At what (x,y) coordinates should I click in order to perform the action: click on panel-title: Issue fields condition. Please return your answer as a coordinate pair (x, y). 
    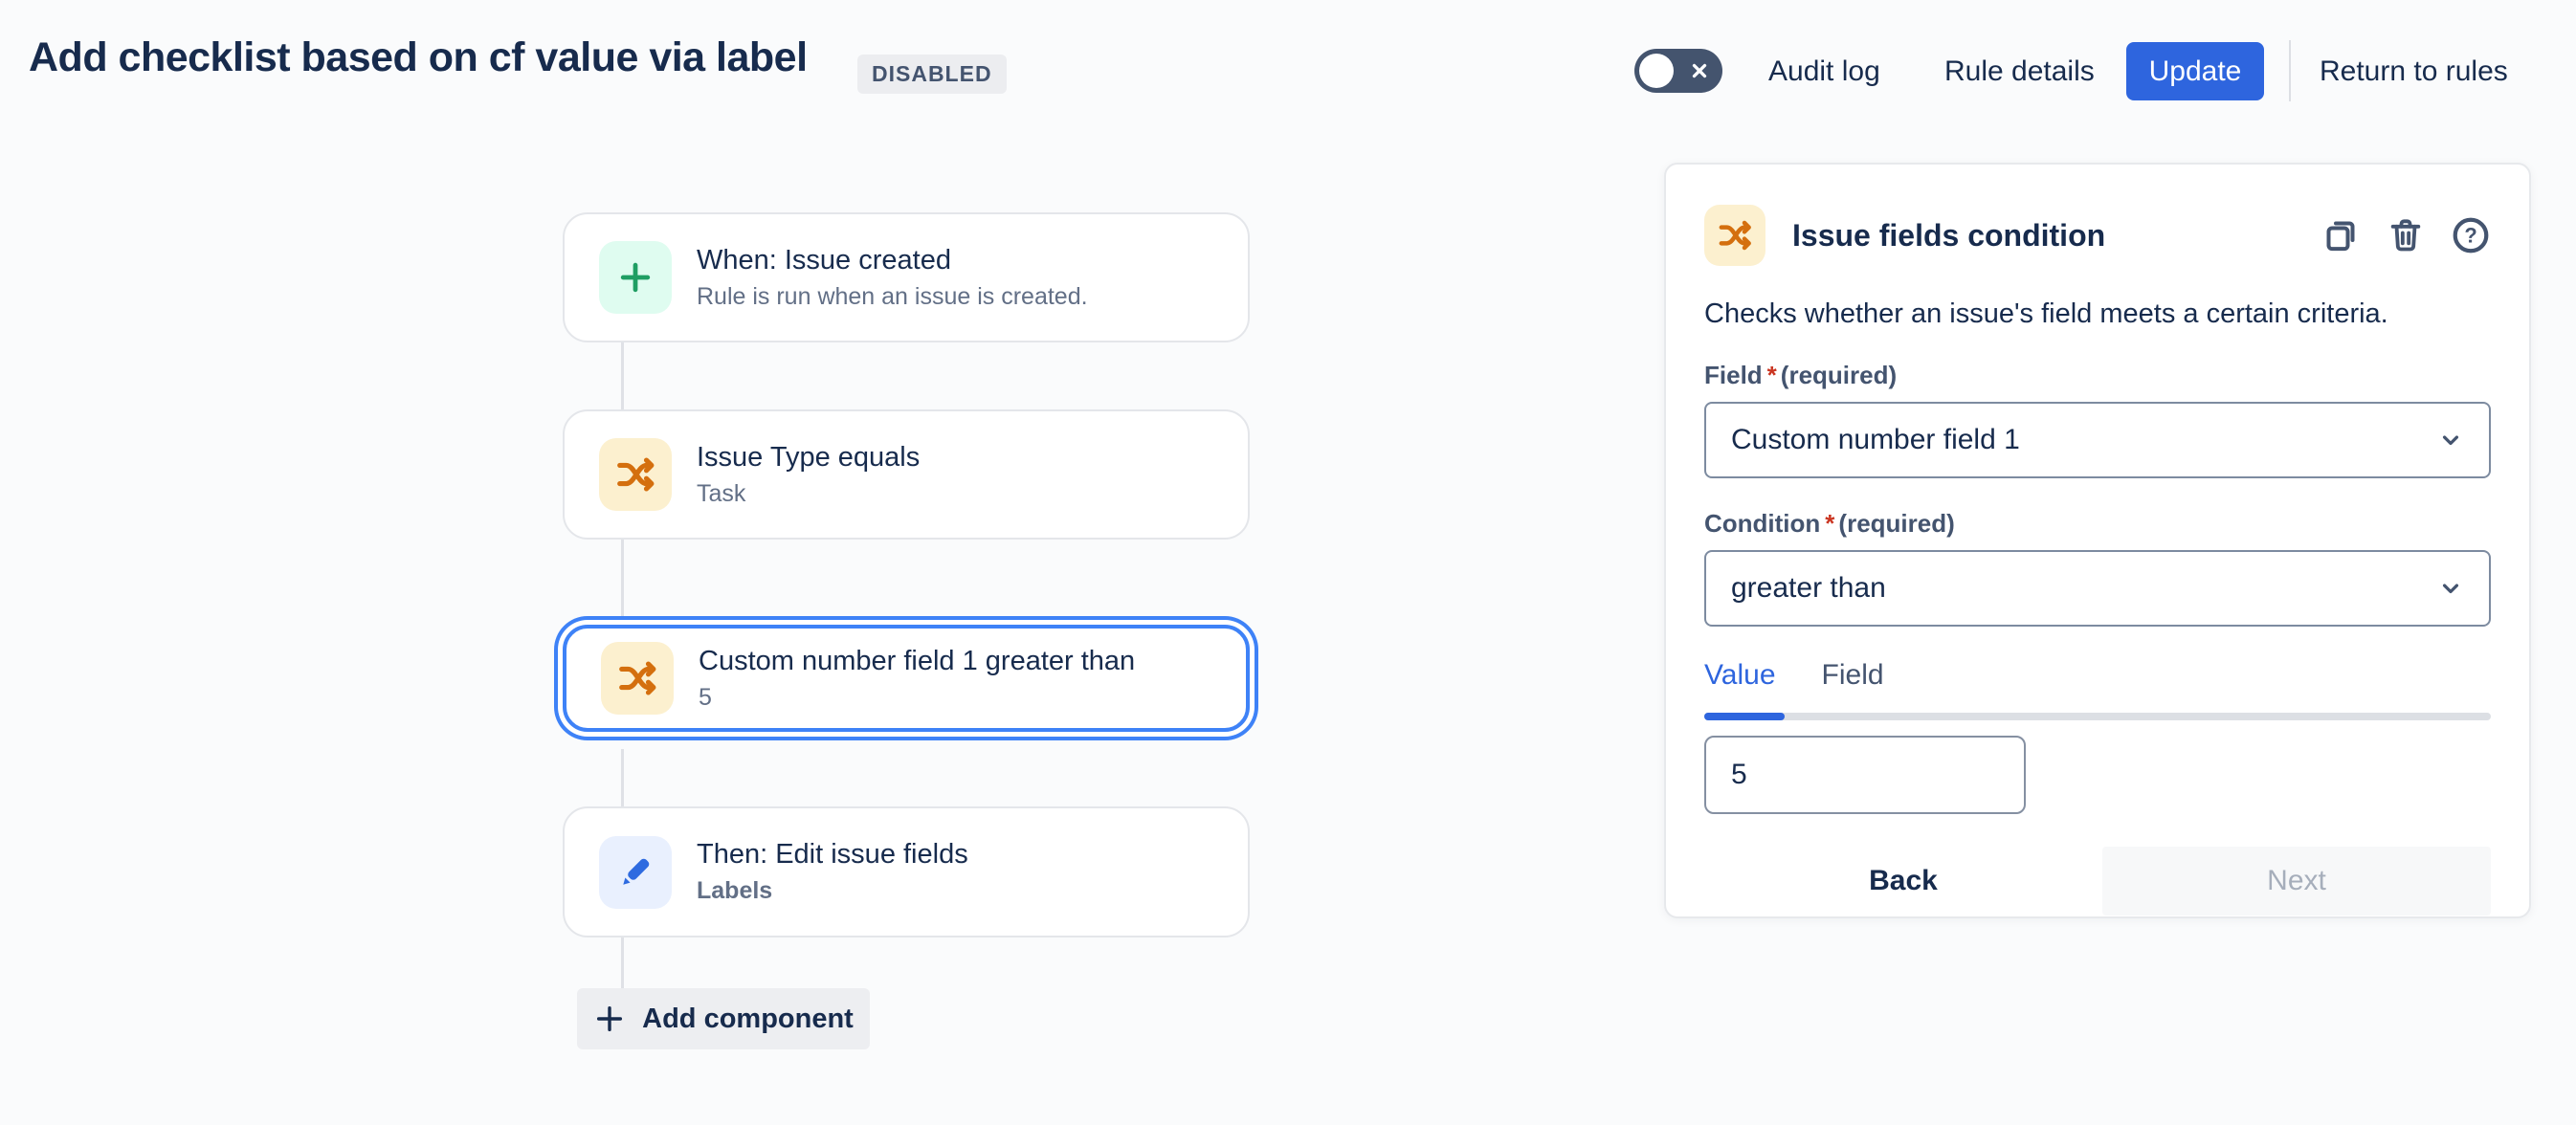
    Looking at the image, I should click on (1949, 235).